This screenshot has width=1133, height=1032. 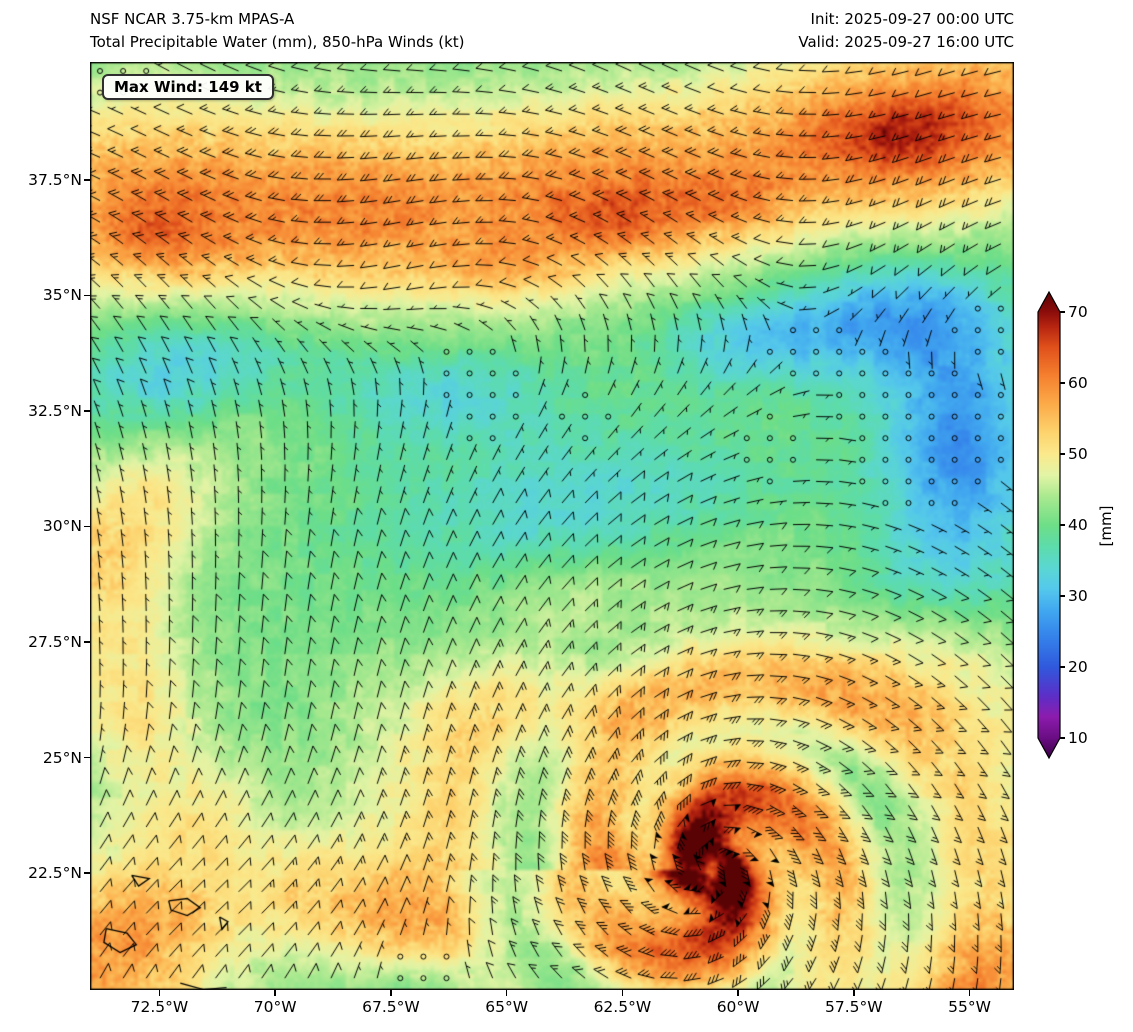 I want to click on colorbar-tick-label: 60, so click(x=1078, y=383).